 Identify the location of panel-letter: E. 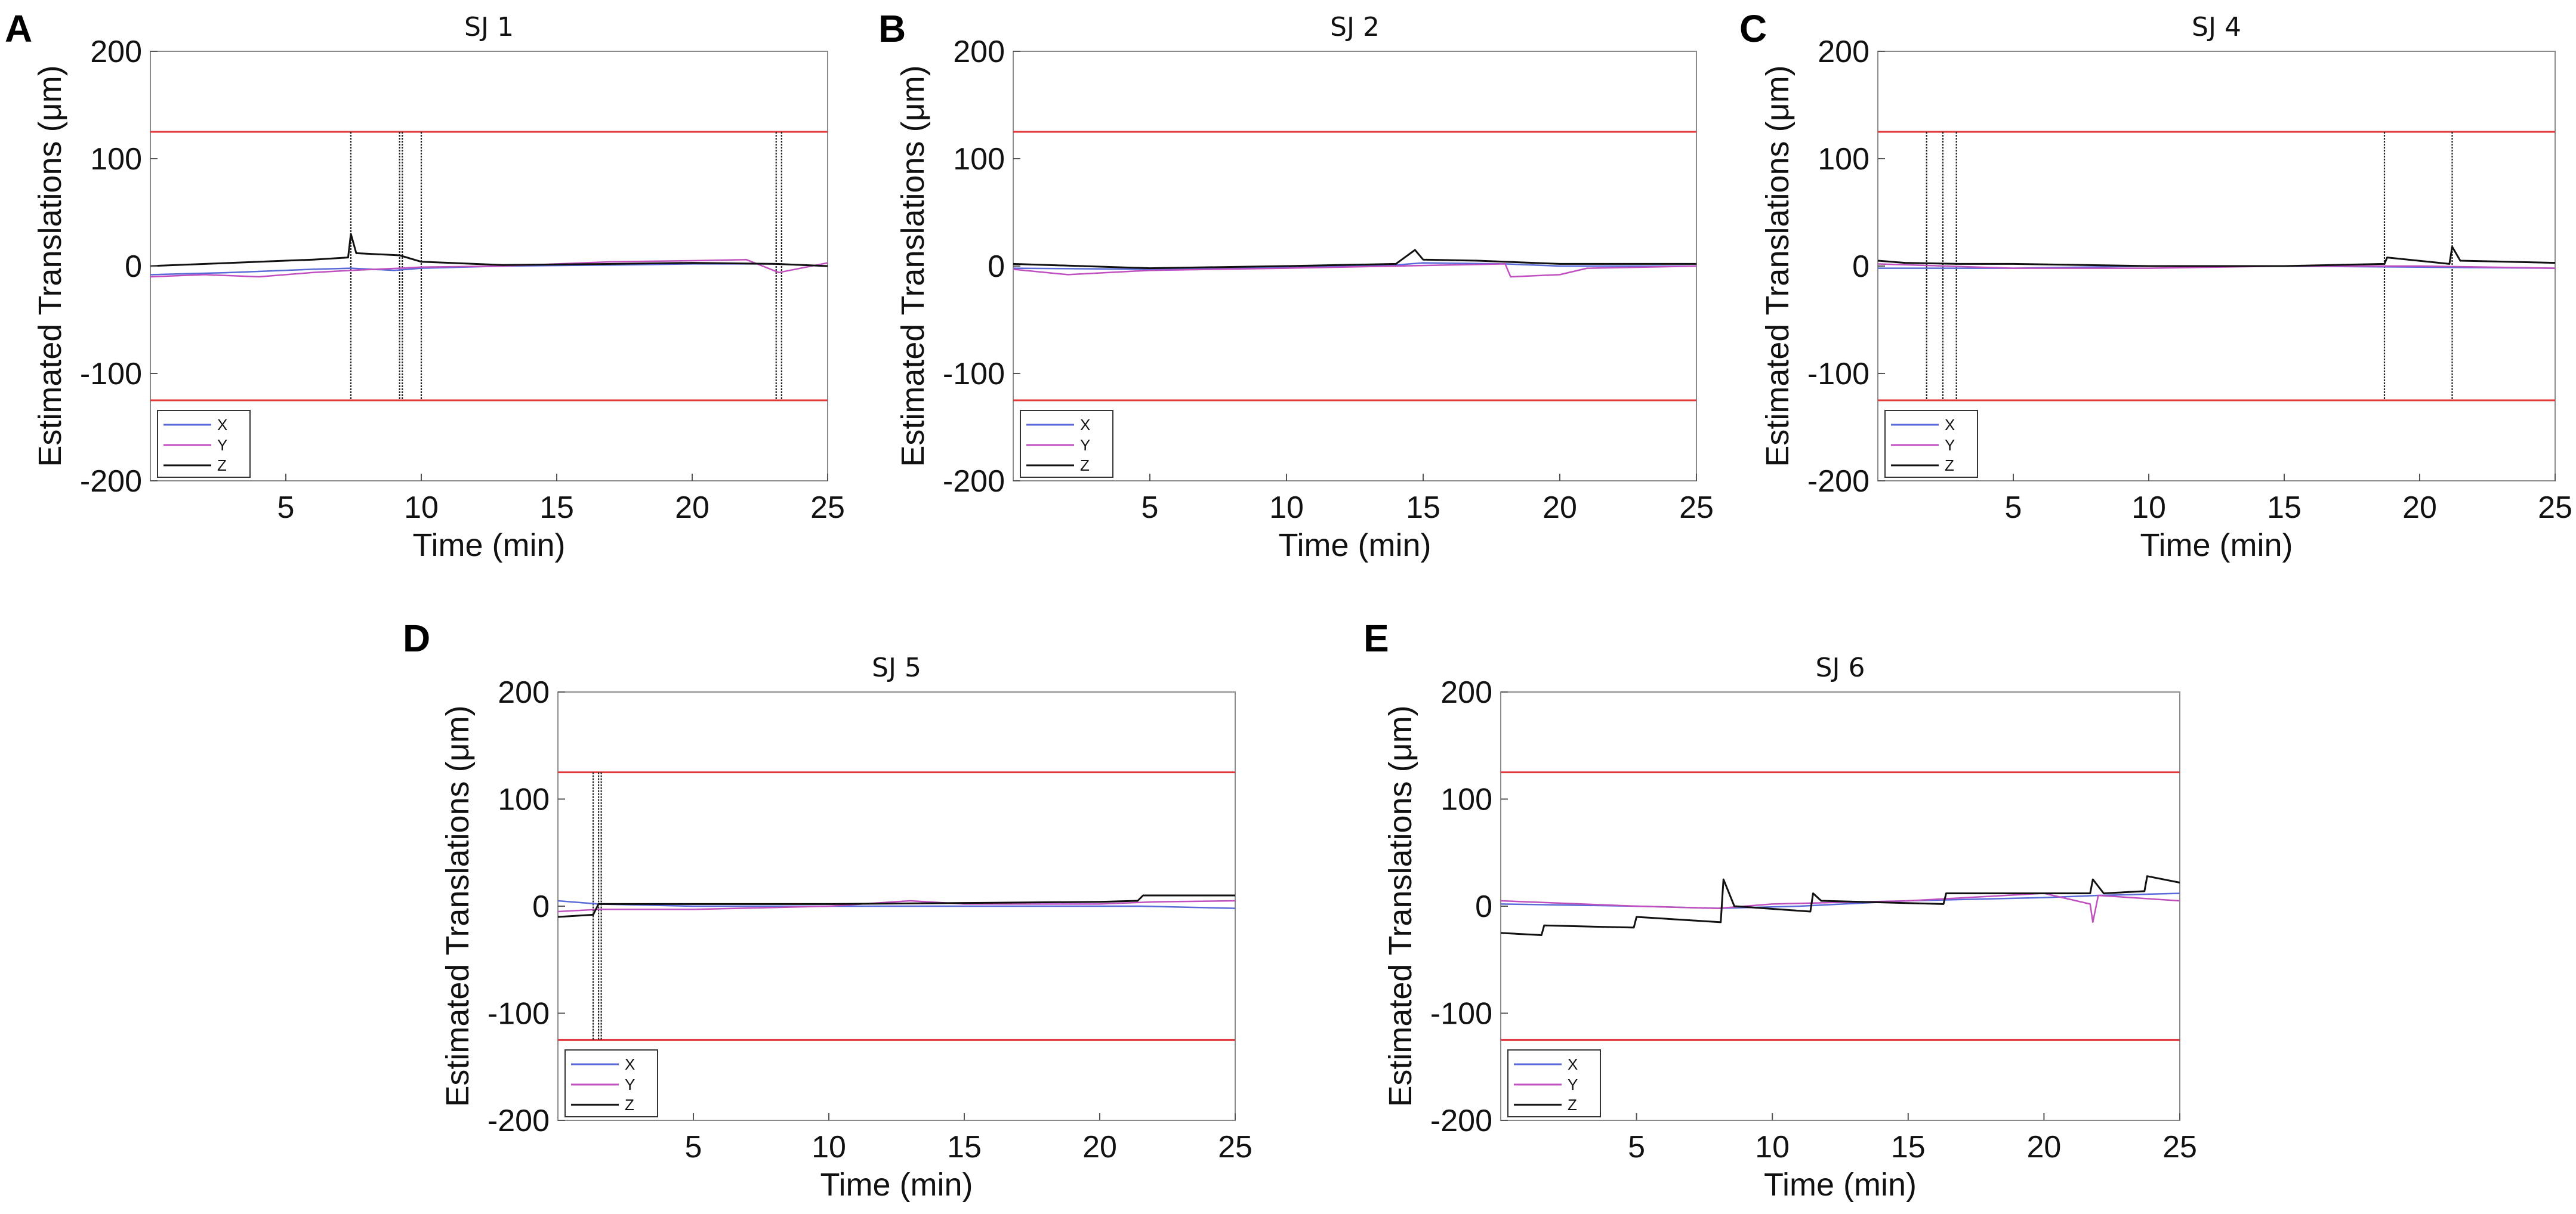
(1376, 639).